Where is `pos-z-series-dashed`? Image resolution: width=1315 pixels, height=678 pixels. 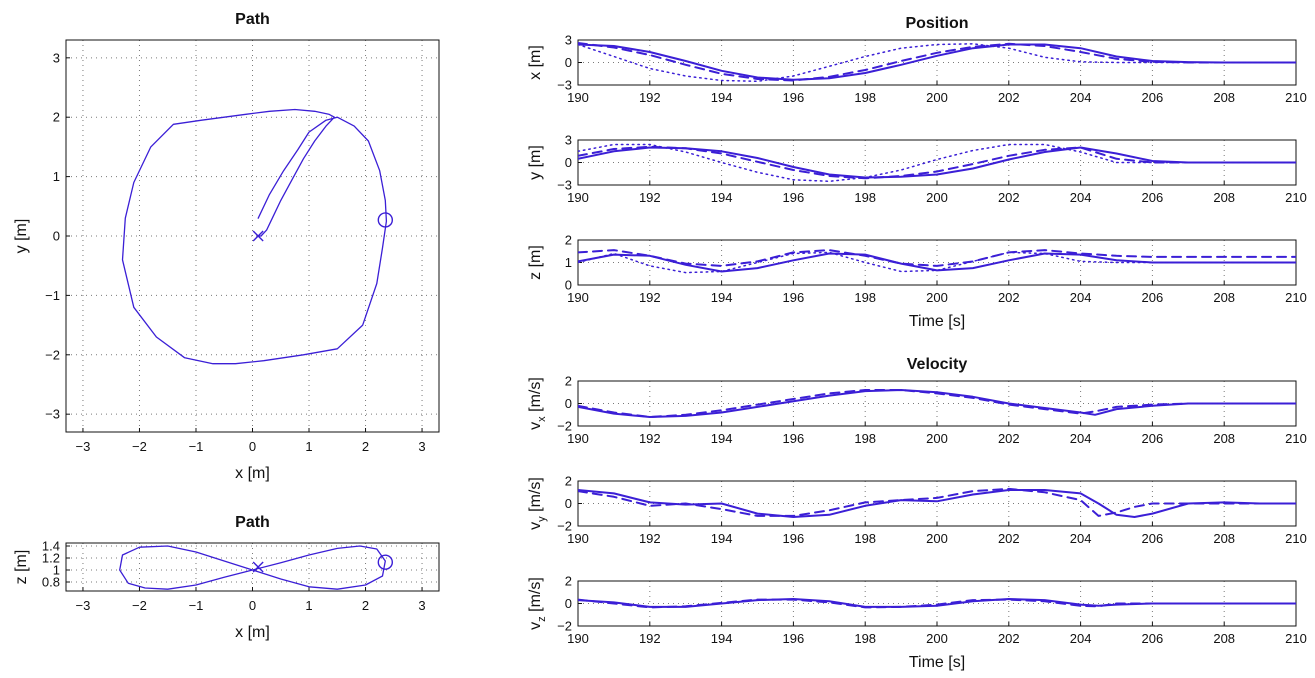 pos-z-series-dashed is located at coordinates (937, 258).